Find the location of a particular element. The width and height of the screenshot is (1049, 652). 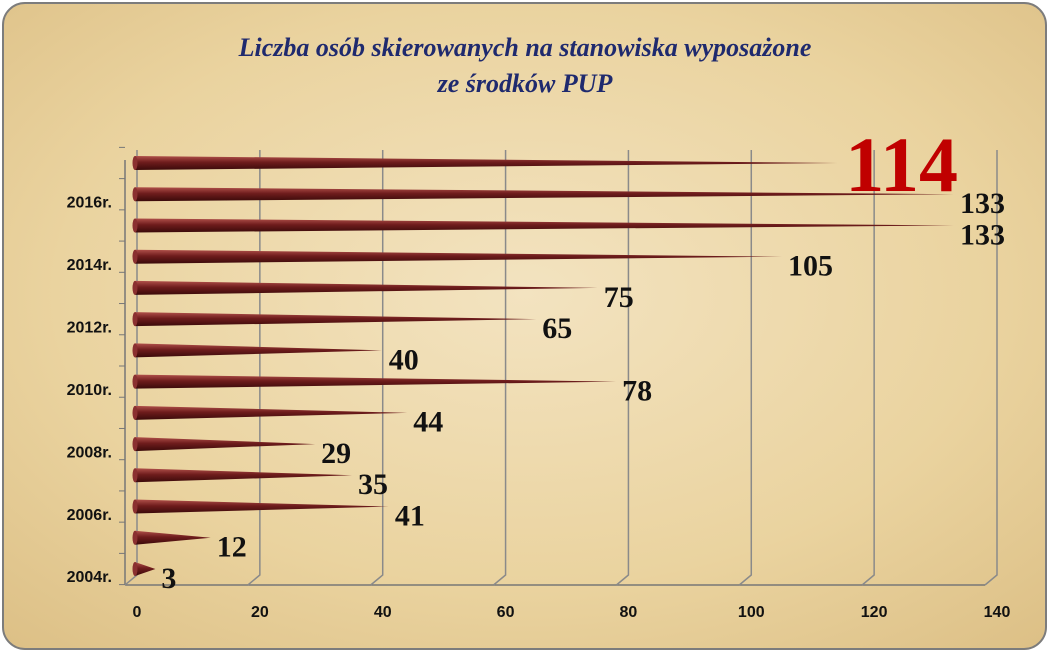

x-tick-label: 140 is located at coordinates (997, 612).